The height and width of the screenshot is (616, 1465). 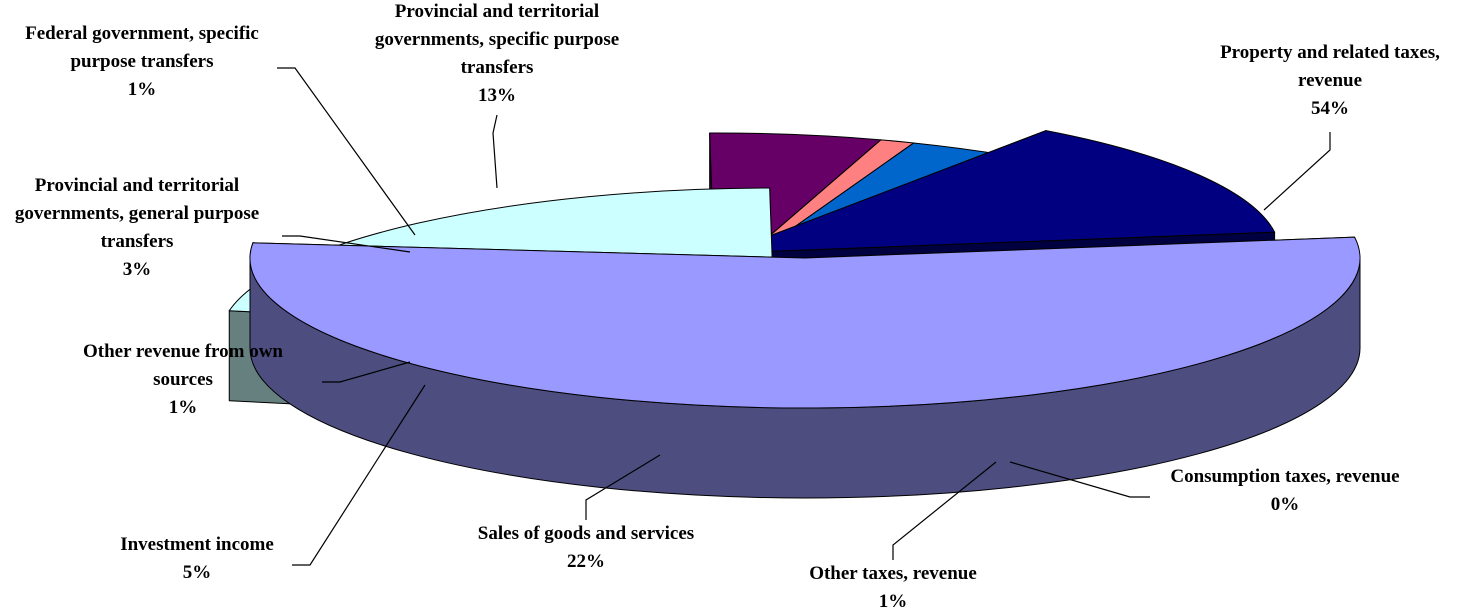 I want to click on slice-label-line: Other taxes, revenue, so click(x=893, y=573).